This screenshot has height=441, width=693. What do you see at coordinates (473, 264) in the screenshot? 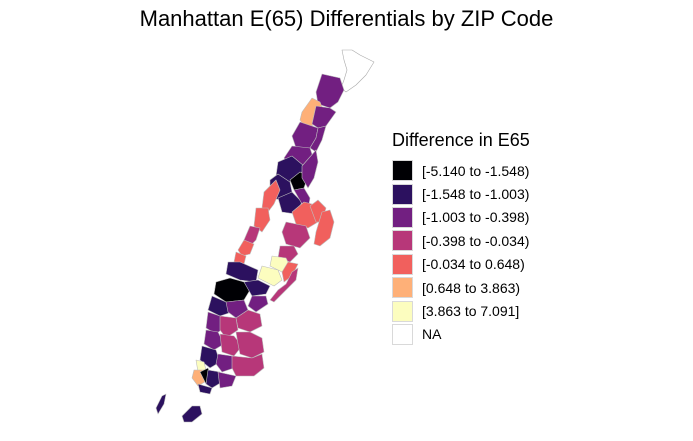
I see `legend-label: [-0.034 to 0.648)` at bounding box center [473, 264].